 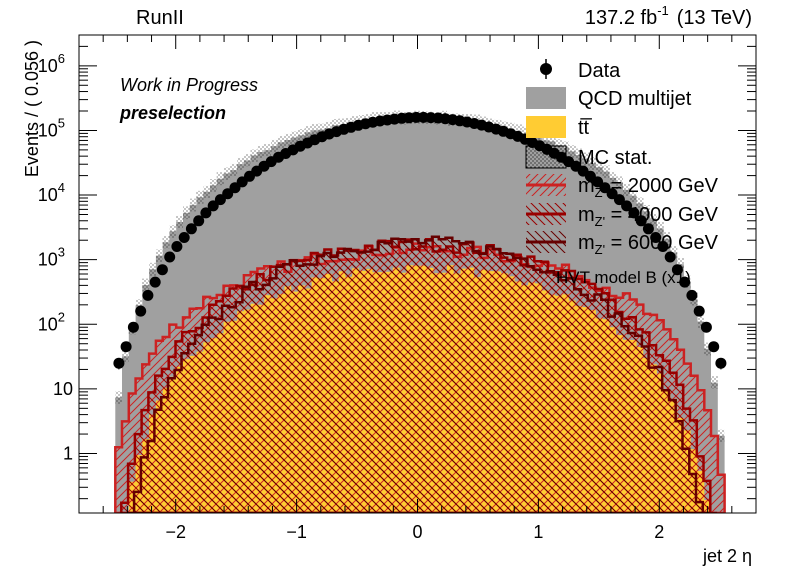 What do you see at coordinates (51, 321) in the screenshot?
I see `y-tick-label: 10²` at bounding box center [51, 321].